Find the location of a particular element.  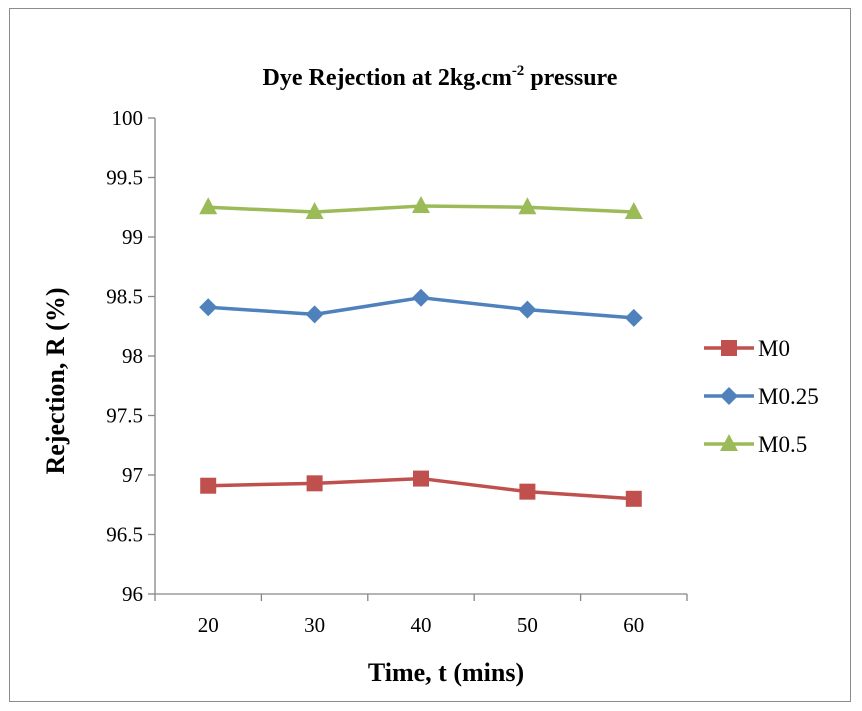

legend-label: M0.5 is located at coordinates (782, 444).